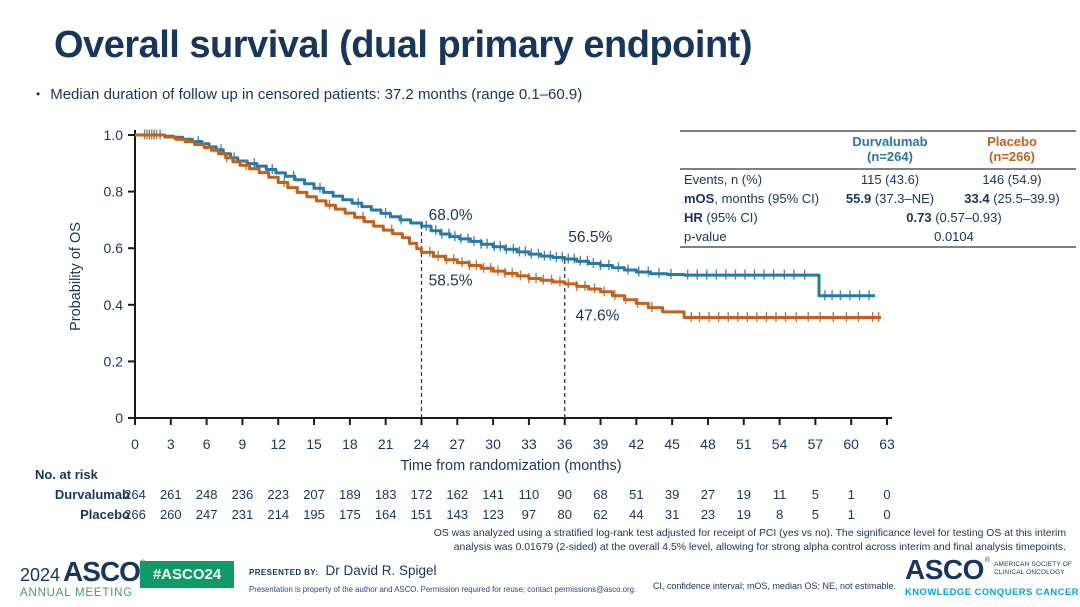 The image size is (1080, 607). What do you see at coordinates (1012, 149) in the screenshot?
I see `column-header-placebo: Placebo (n=266)` at bounding box center [1012, 149].